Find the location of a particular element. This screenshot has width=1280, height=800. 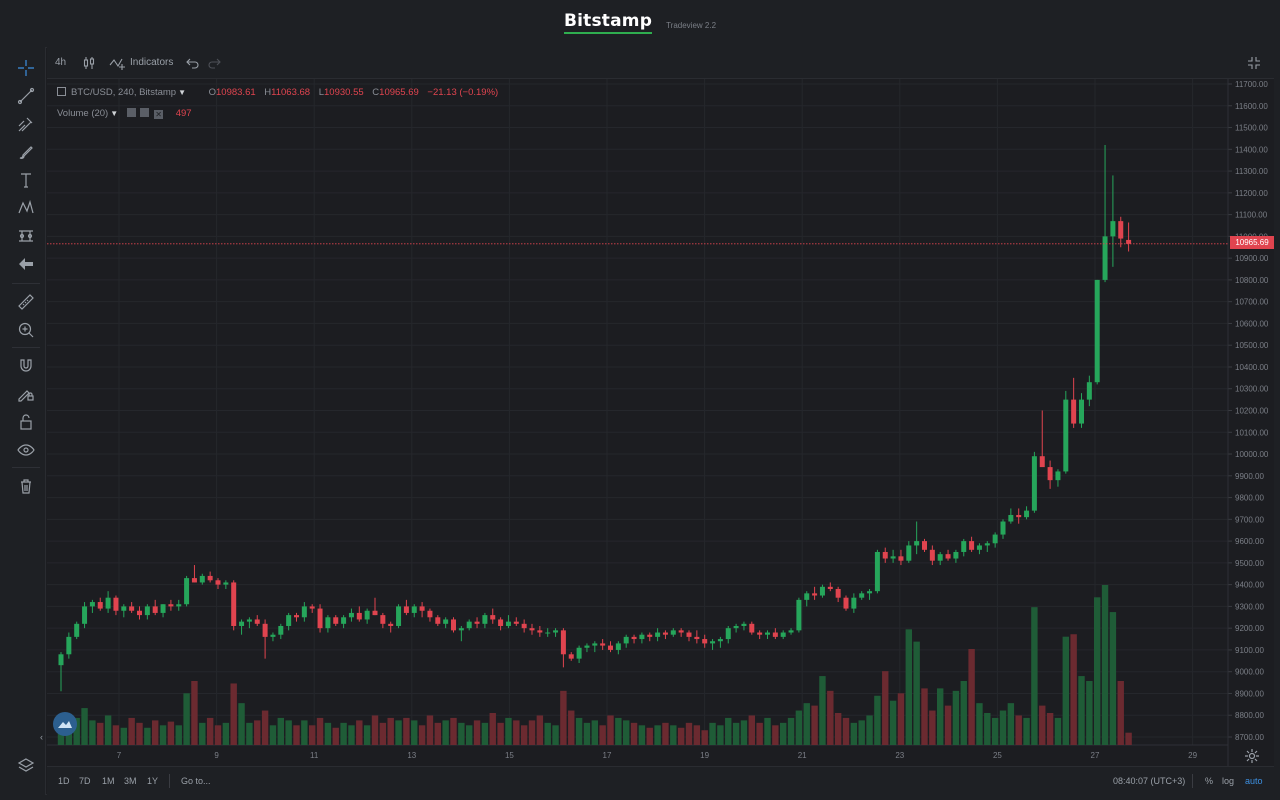

symbol-label: BTC/USD, 240, Bitstamp is located at coordinates (124, 92).